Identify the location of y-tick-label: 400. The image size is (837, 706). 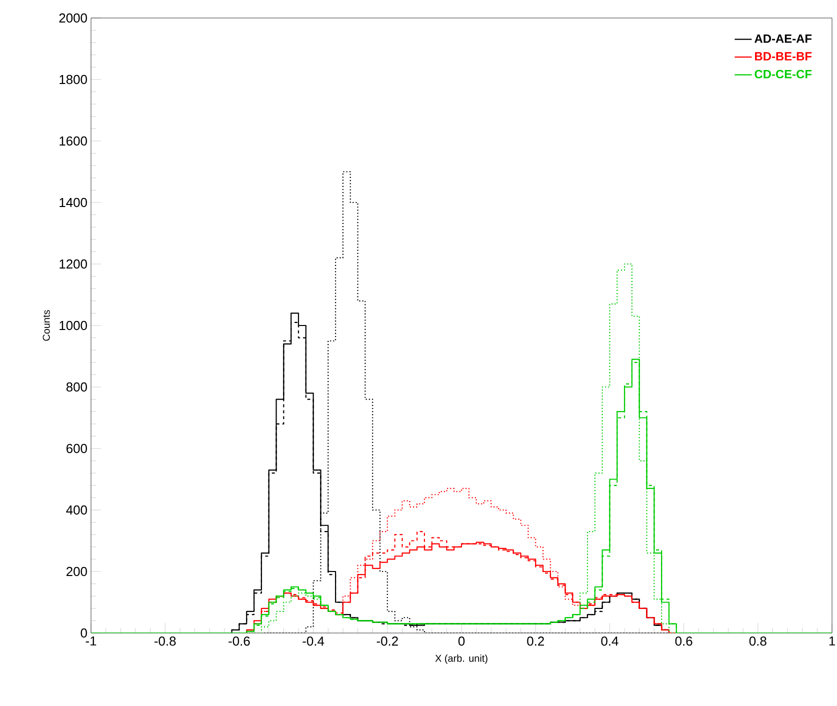
(76, 510).